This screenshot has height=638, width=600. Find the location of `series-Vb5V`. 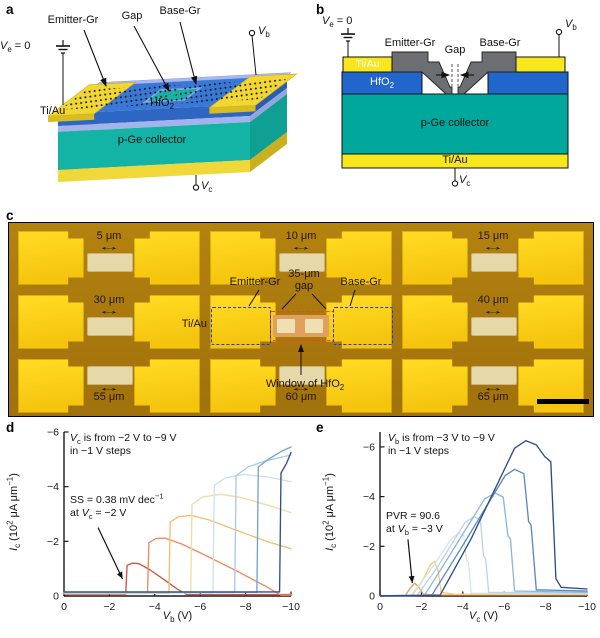

series-Vb5V is located at coordinates (483, 564).